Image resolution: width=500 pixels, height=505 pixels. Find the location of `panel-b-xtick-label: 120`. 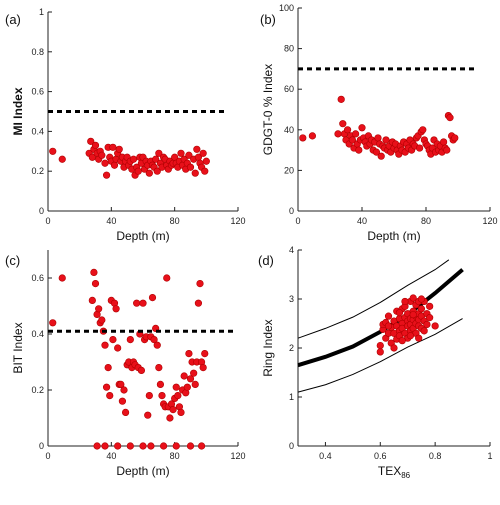

panel-b-xtick-label: 120 is located at coordinates (489, 221).